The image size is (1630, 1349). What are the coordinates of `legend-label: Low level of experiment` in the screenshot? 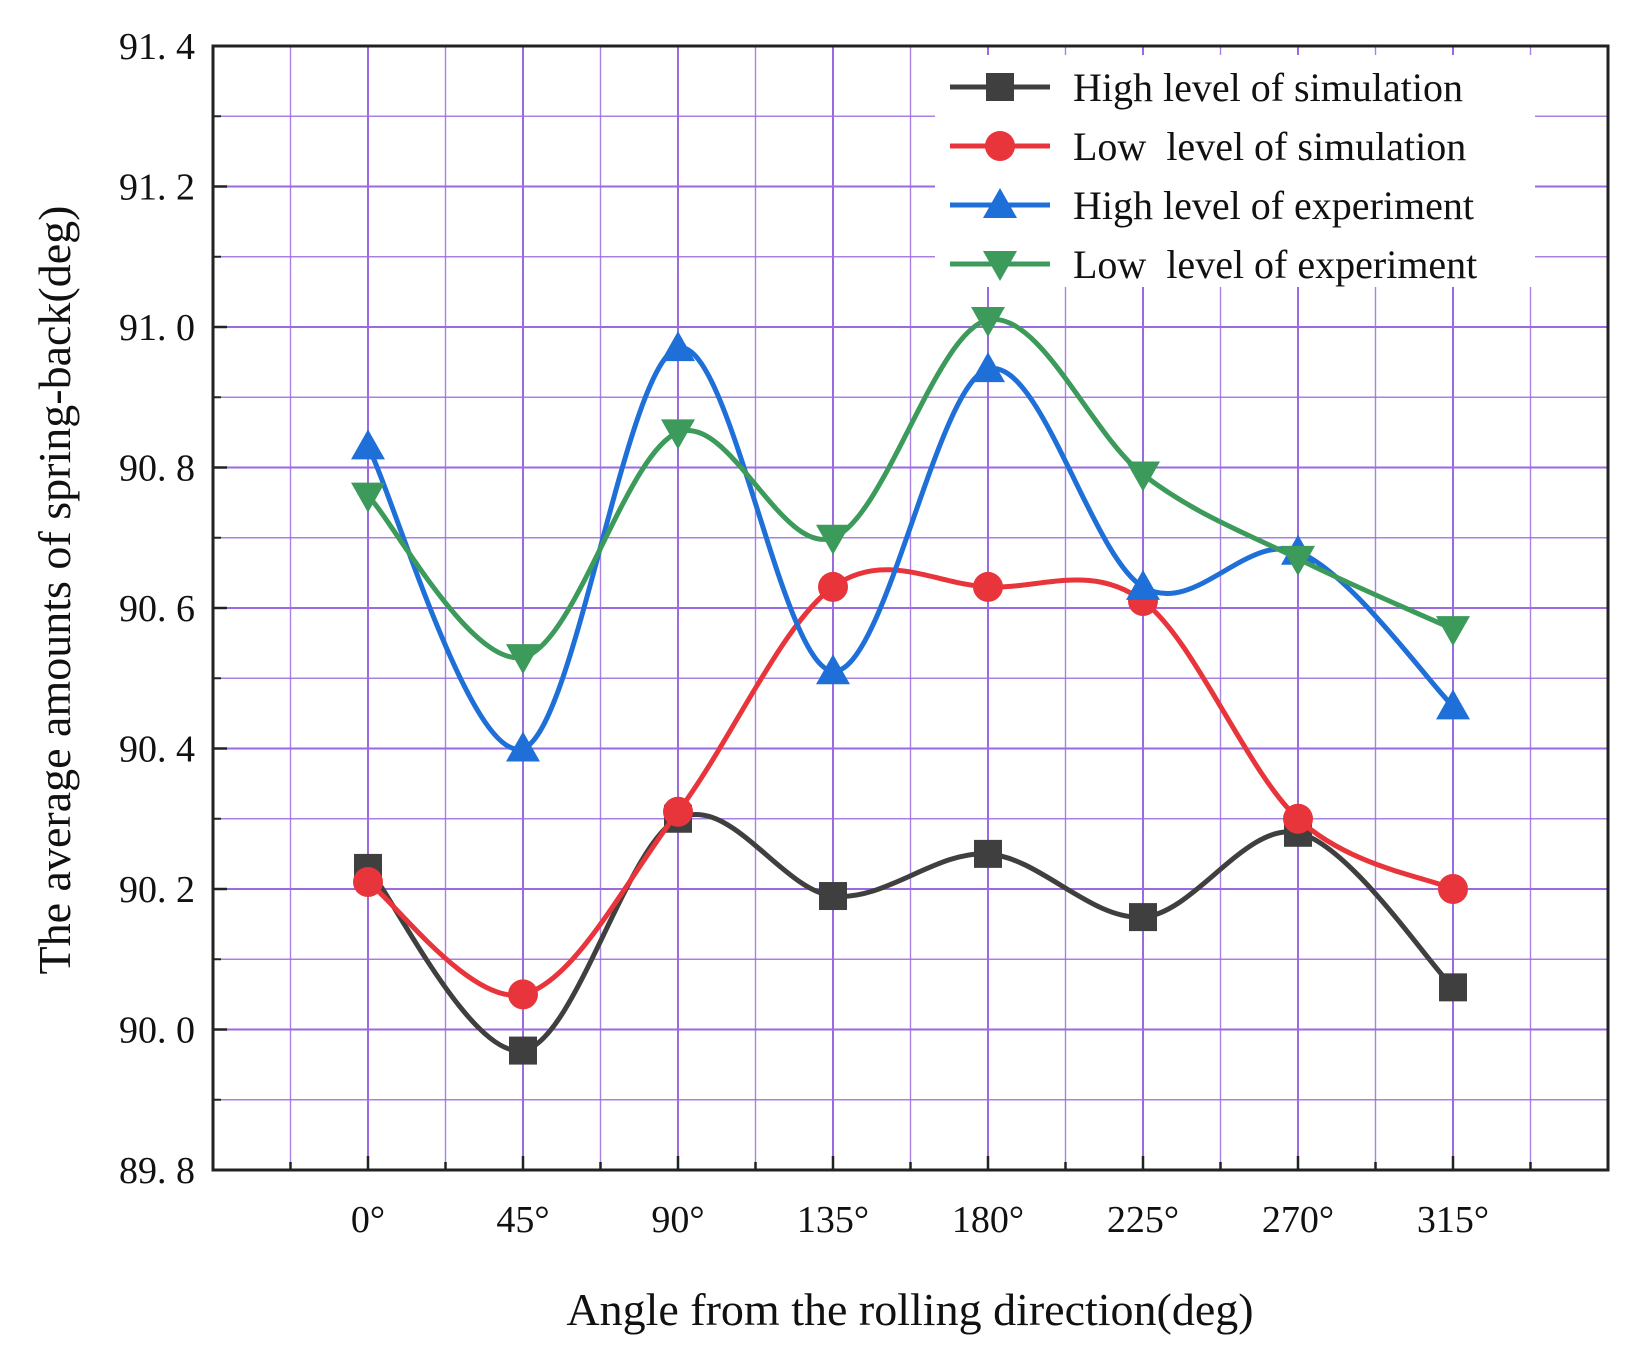 It's located at (1275, 264).